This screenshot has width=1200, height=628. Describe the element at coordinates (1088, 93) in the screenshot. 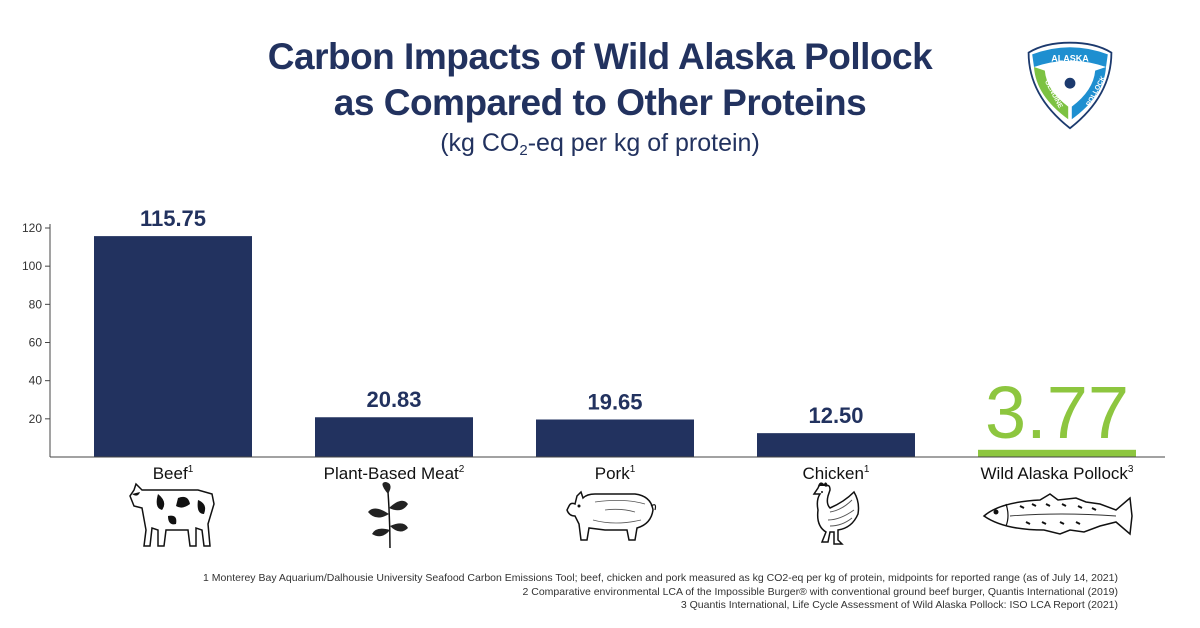

I see `logo-right-band` at that location.